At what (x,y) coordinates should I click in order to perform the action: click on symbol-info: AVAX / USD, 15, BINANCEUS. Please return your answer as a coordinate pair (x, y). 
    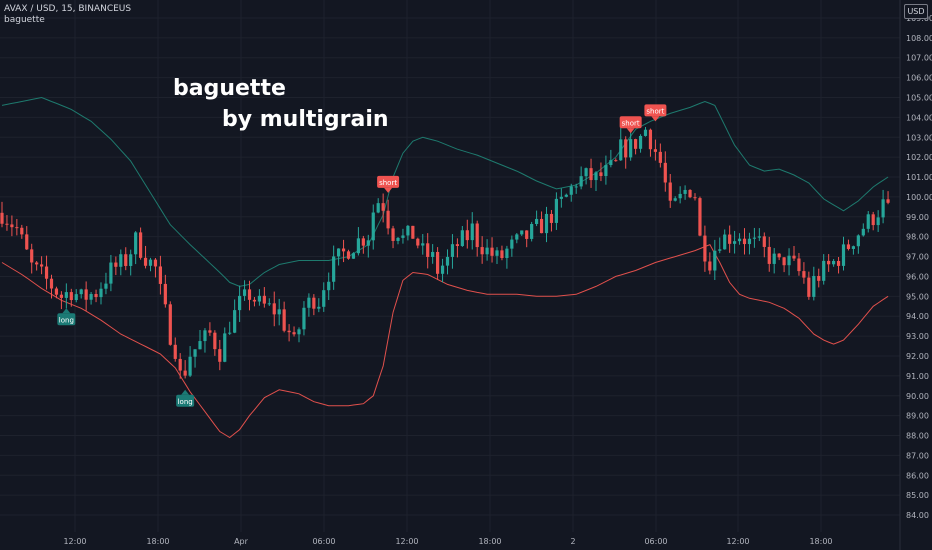
    Looking at the image, I should click on (68, 9).